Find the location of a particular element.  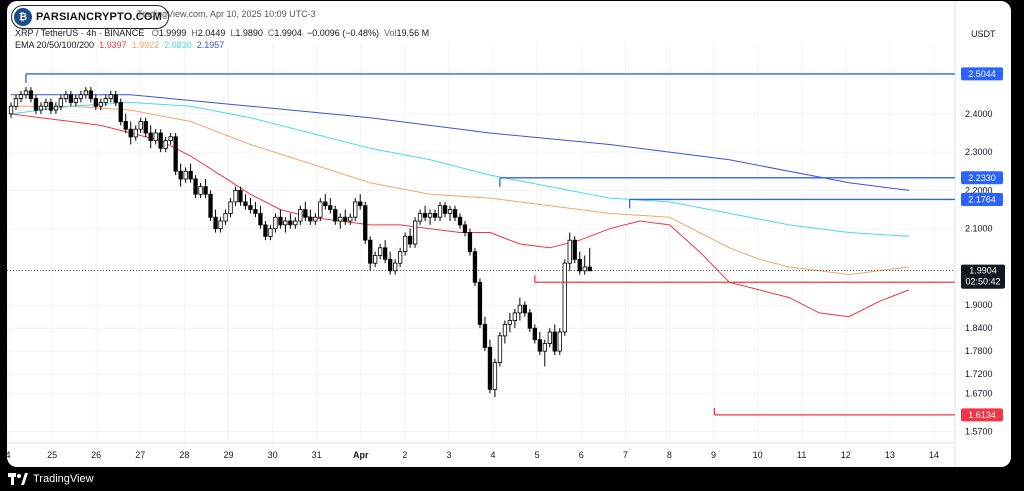

currency-unit: USDT is located at coordinates (983, 34).